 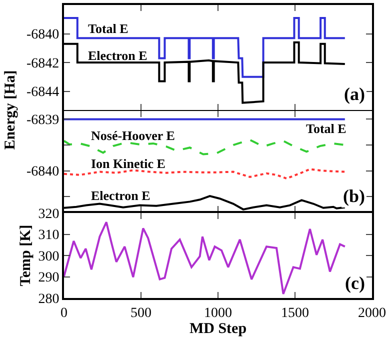 I want to click on y-tick-label: 280, so click(x=49, y=299).